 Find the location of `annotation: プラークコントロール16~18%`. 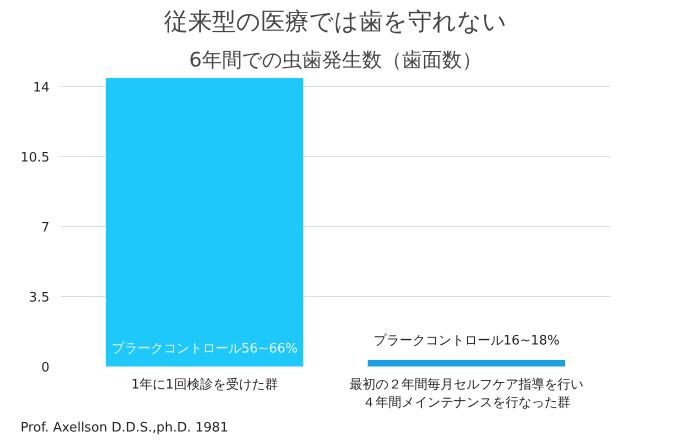

annotation: プラークコントロール16~18% is located at coordinates (466, 341).